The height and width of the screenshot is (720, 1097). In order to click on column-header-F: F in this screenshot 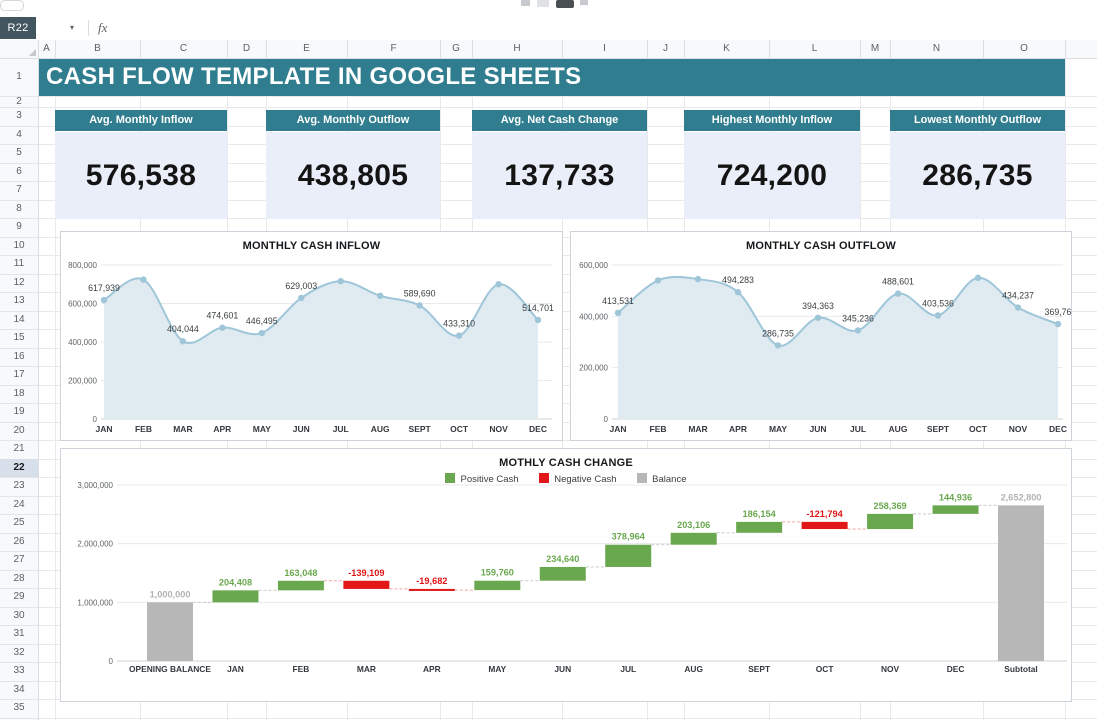, I will do `click(394, 49)`.